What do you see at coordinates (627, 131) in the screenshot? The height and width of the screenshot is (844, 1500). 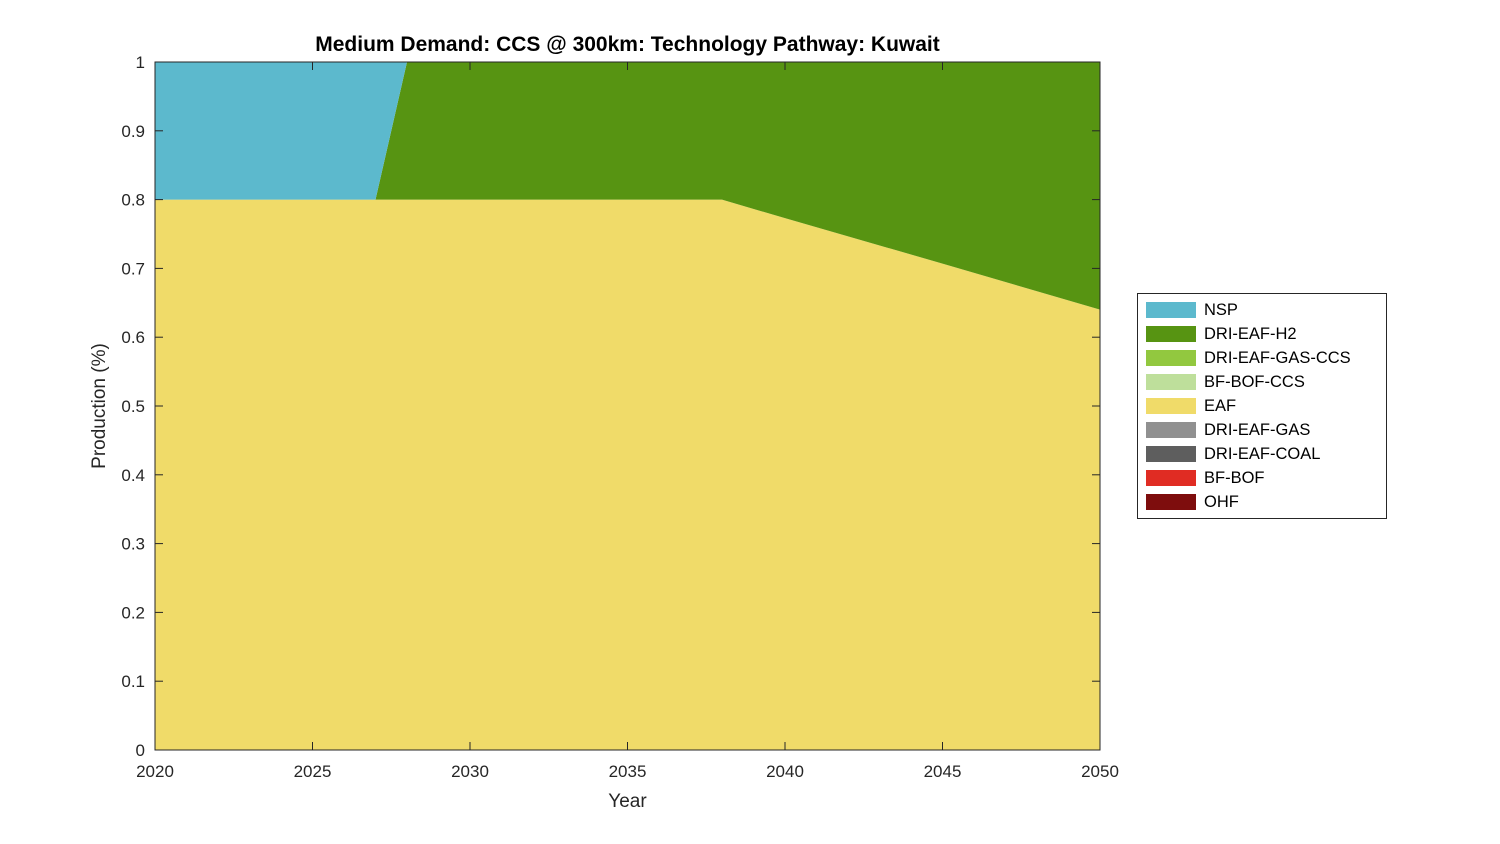 I see `area-series-NSP` at bounding box center [627, 131].